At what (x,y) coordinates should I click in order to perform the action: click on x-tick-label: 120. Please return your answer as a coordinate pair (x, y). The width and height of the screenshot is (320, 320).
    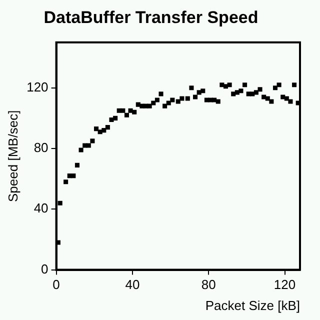
    Looking at the image, I should click on (285, 284).